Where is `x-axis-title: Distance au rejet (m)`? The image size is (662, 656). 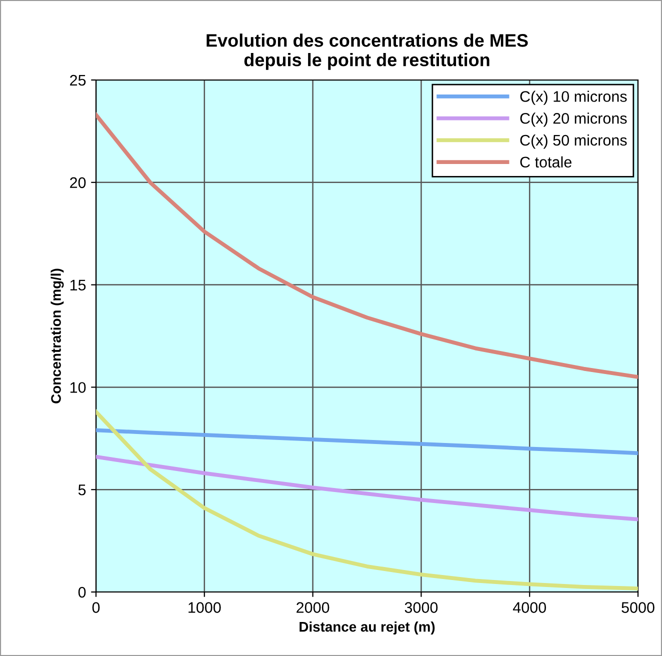
x-axis-title: Distance au rejet (m) is located at coordinates (367, 628).